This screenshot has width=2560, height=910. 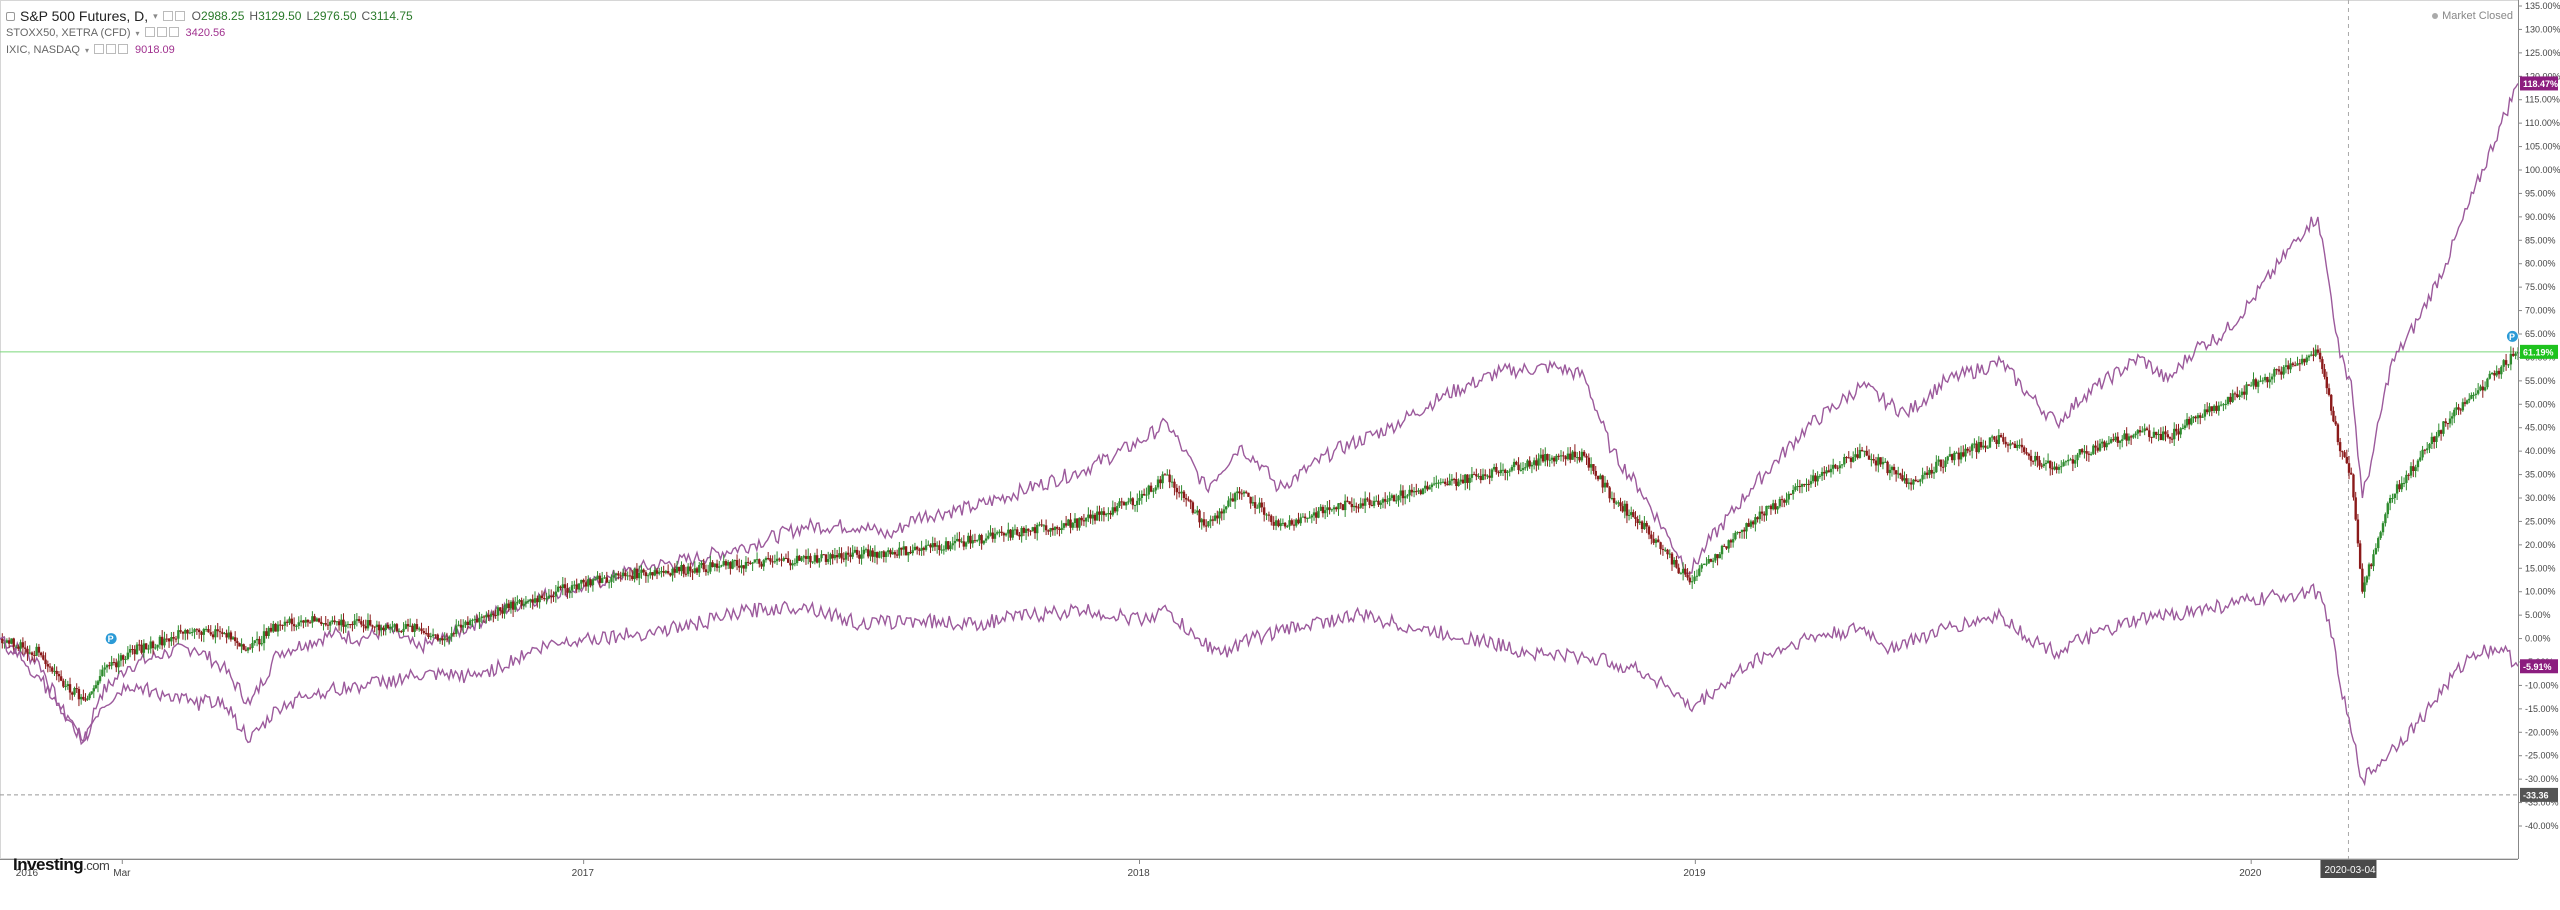 What do you see at coordinates (2250, 873) in the screenshot?
I see `x-tick-label: 2020` at bounding box center [2250, 873].